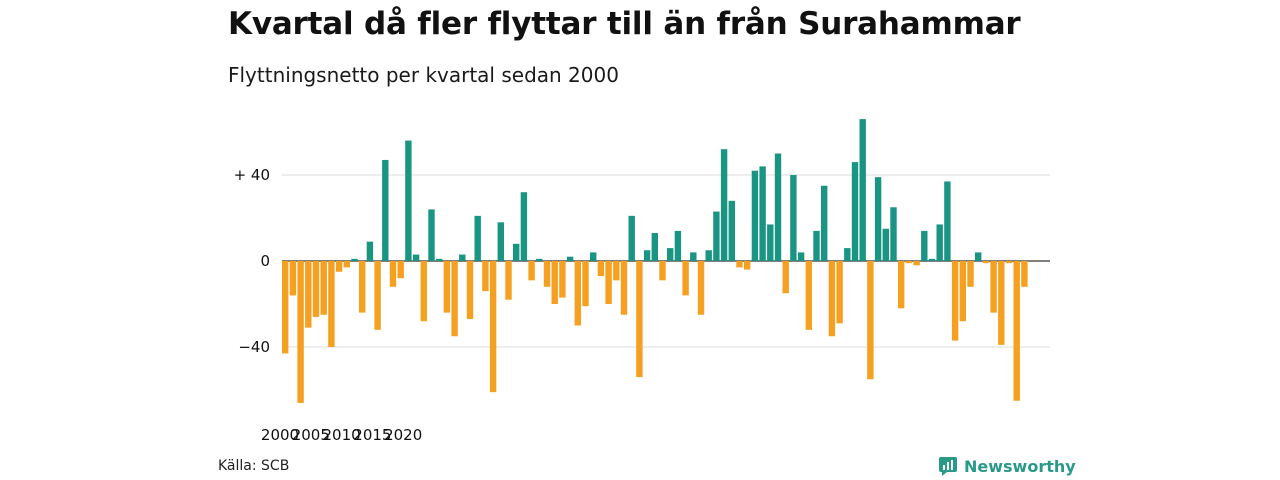  I want to click on bar-q30, so click(508, 280).